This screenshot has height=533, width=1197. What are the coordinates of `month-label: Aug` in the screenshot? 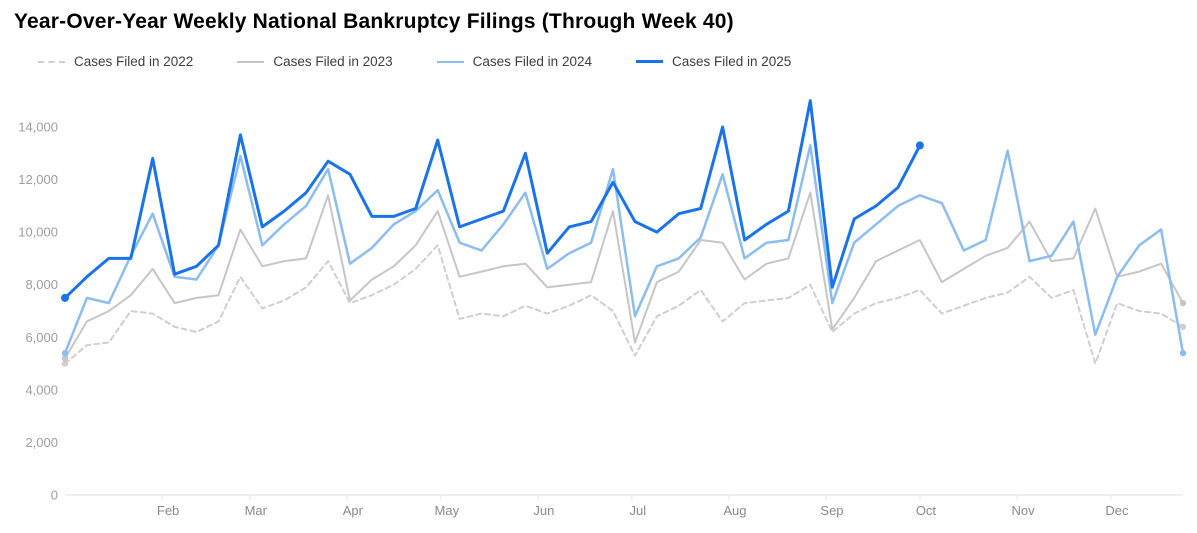 It's located at (734, 510).